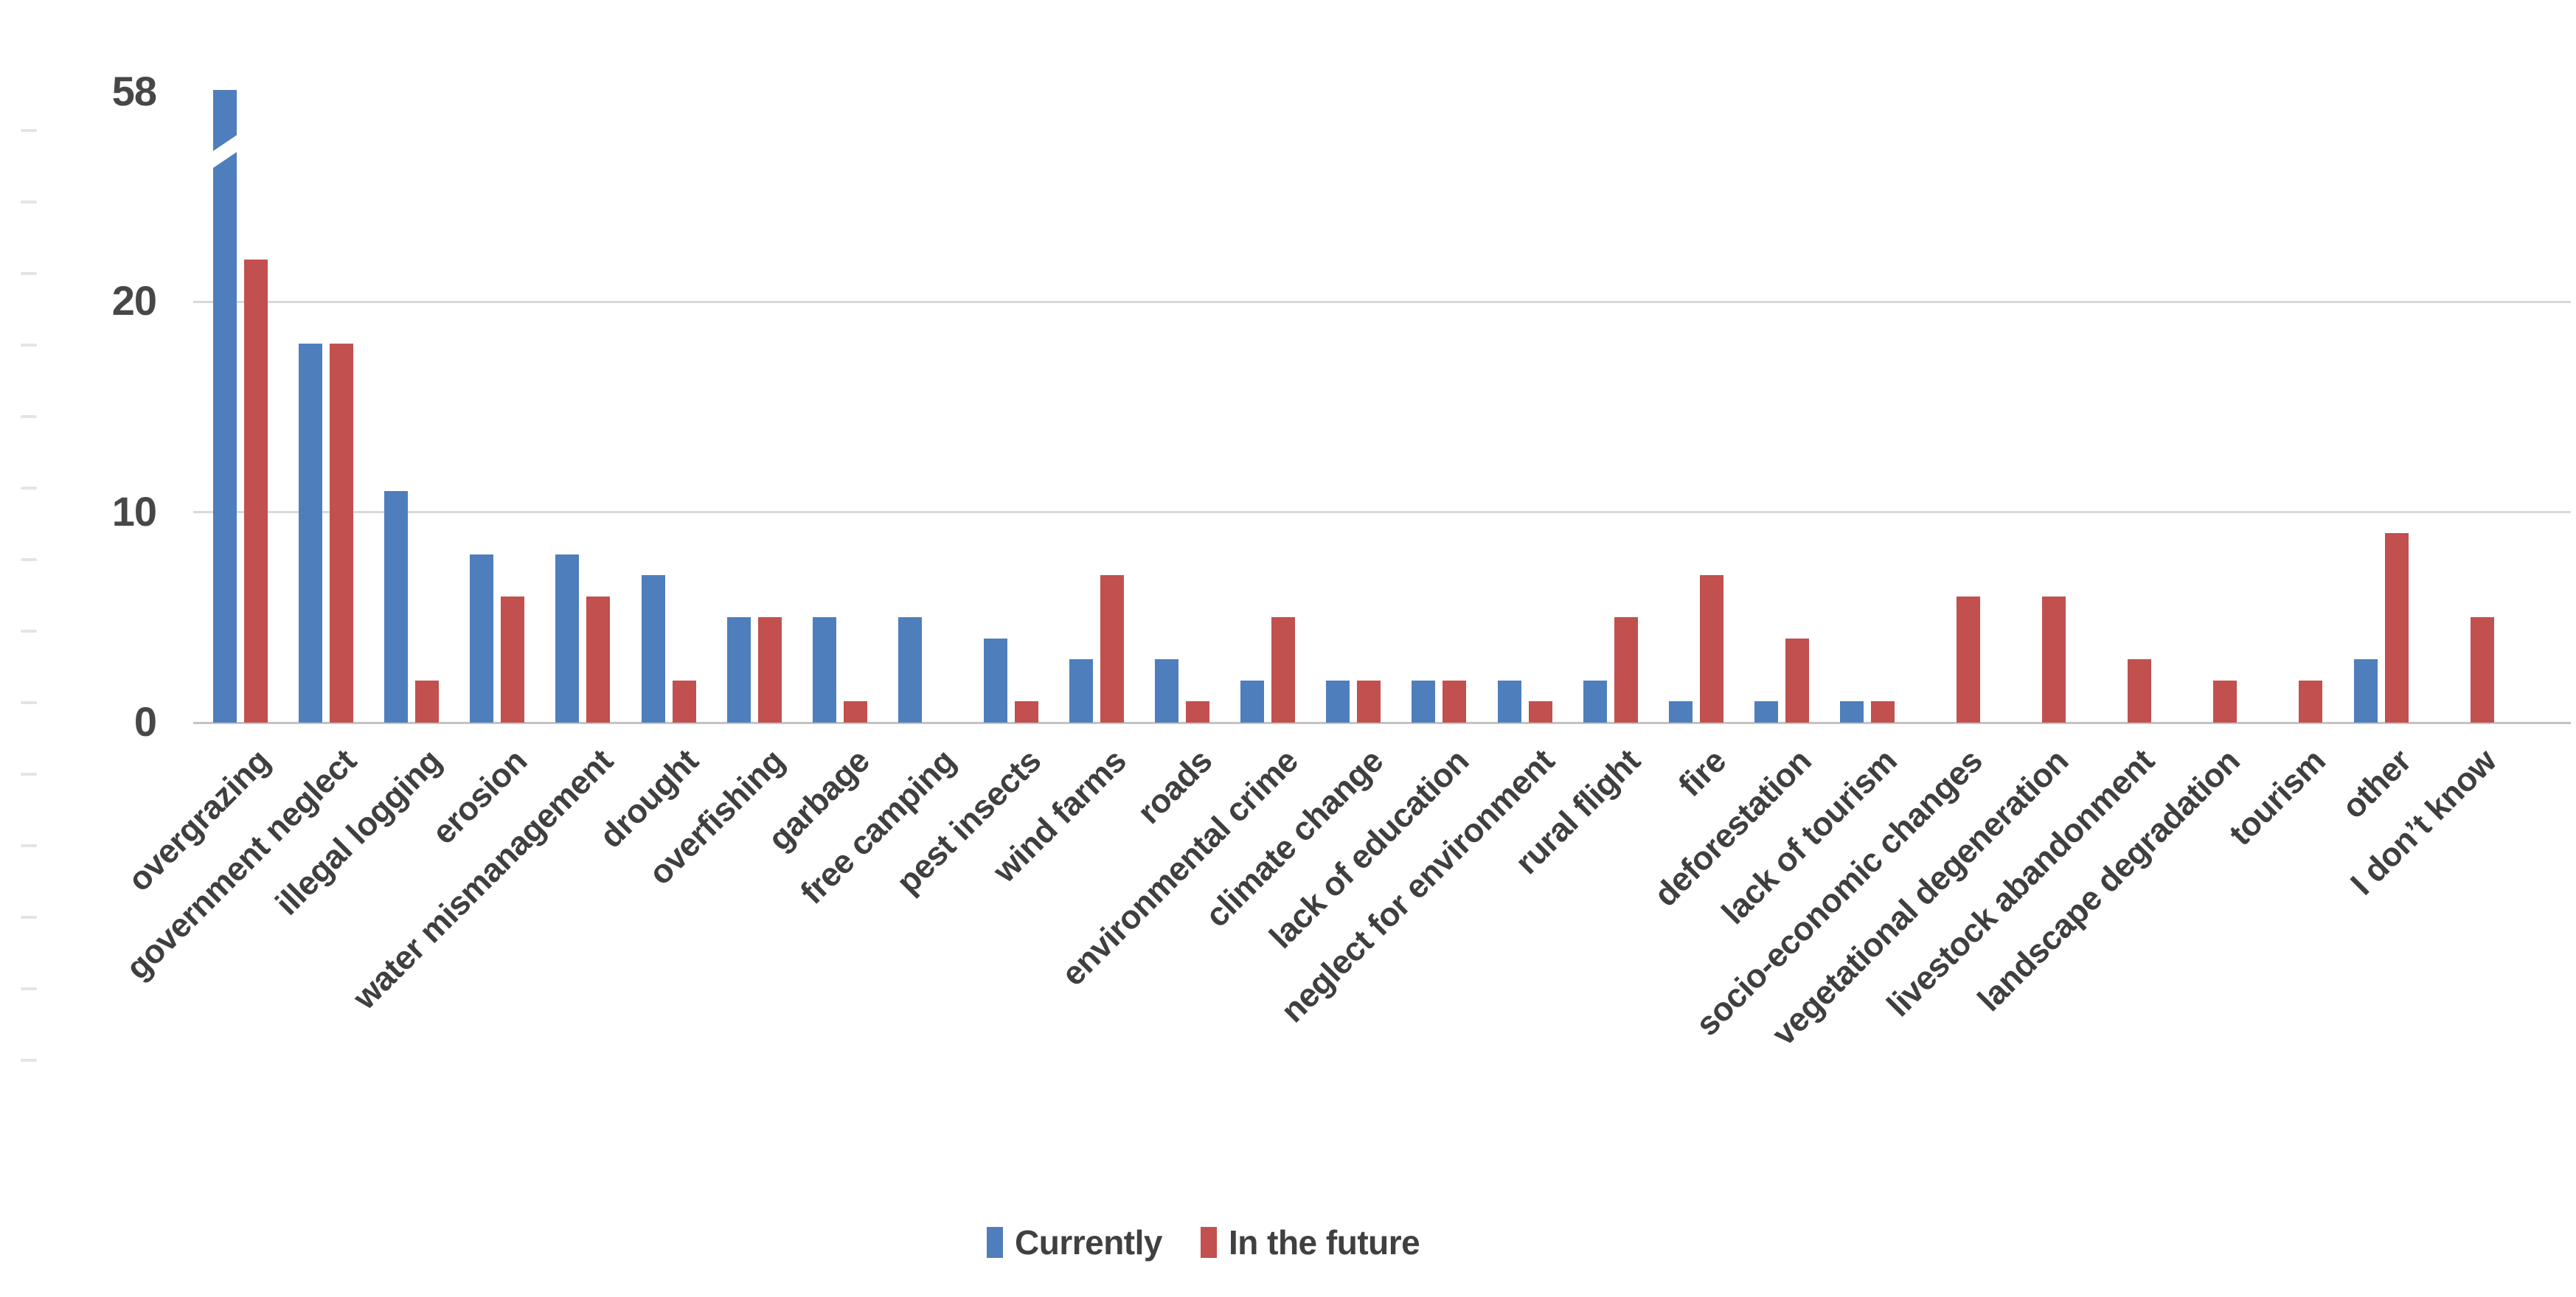 The image size is (2576, 1297). Describe the element at coordinates (1222, 1242) in the screenshot. I see `legend: Currently In the future` at that location.